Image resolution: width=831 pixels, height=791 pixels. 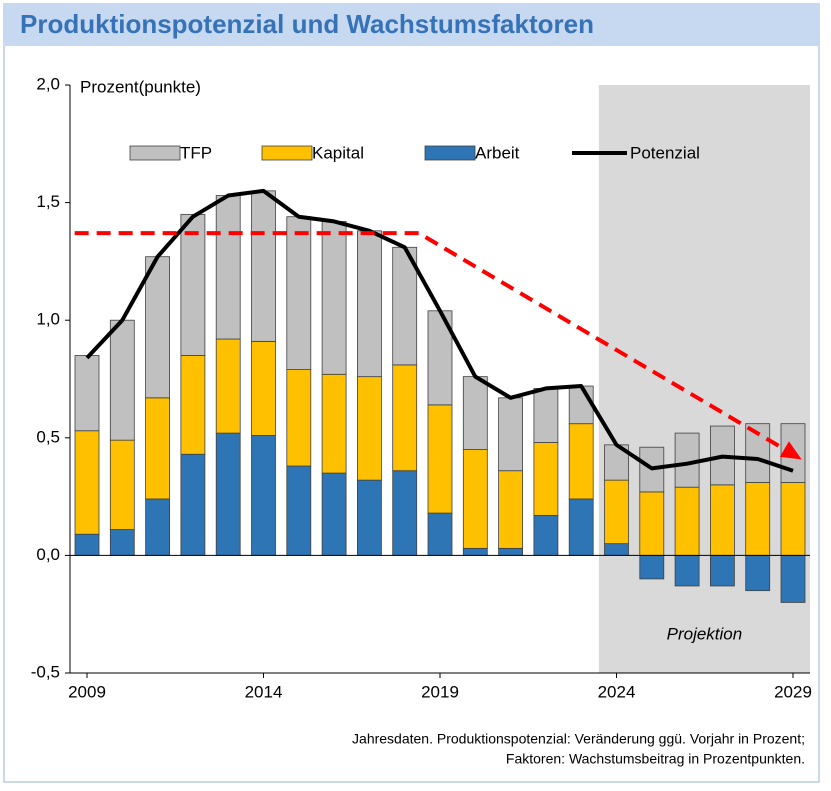 I want to click on y-tick-label: 1,0, so click(x=48, y=319).